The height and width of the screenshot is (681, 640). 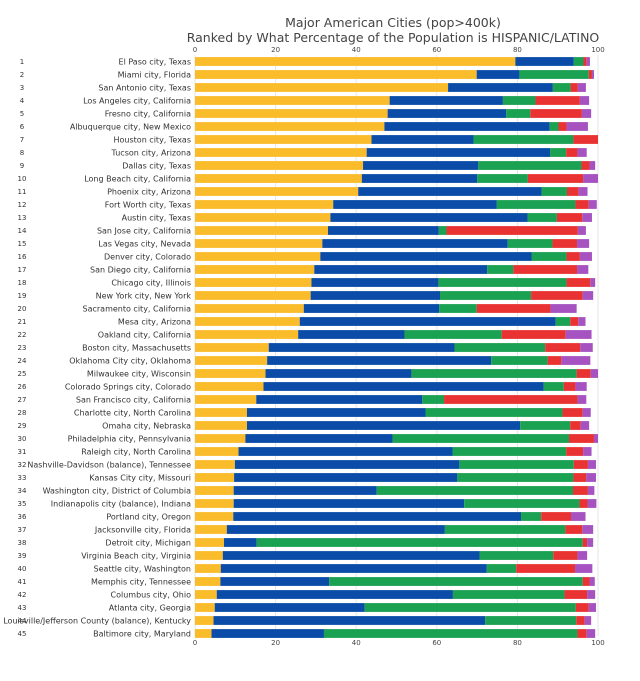 I want to click on category-label: Omaha city, Nebraska, so click(x=146, y=426).